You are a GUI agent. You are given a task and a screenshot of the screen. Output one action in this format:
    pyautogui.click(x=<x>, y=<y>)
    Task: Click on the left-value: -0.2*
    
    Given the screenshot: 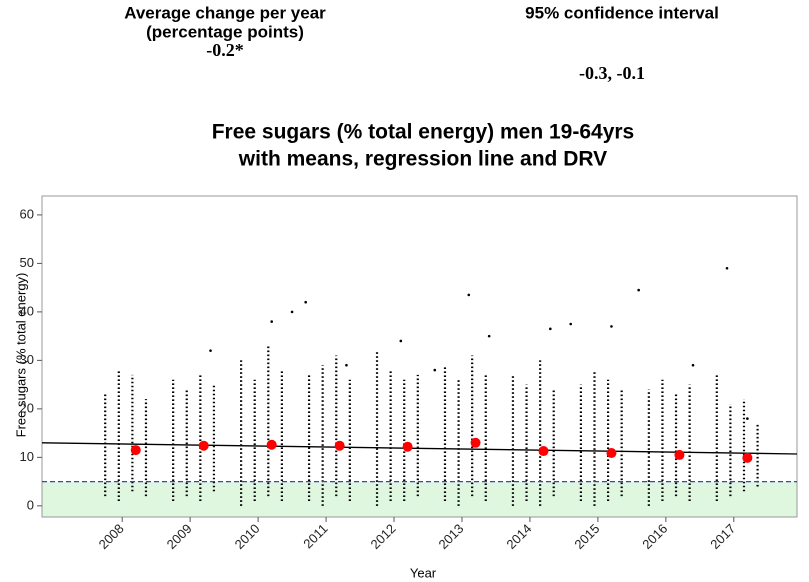 What is the action you would take?
    pyautogui.click(x=225, y=50)
    